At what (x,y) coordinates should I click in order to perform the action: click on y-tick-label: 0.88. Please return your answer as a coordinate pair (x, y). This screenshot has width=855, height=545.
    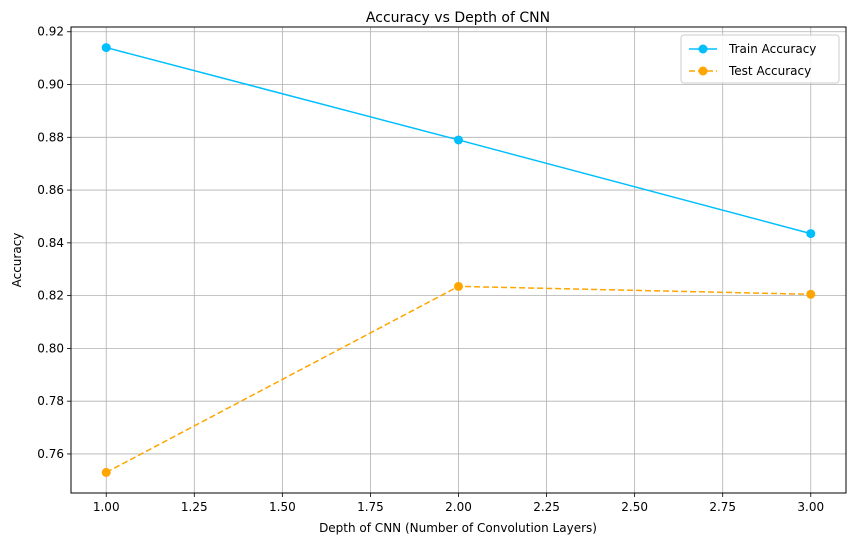
    Looking at the image, I should click on (50, 137).